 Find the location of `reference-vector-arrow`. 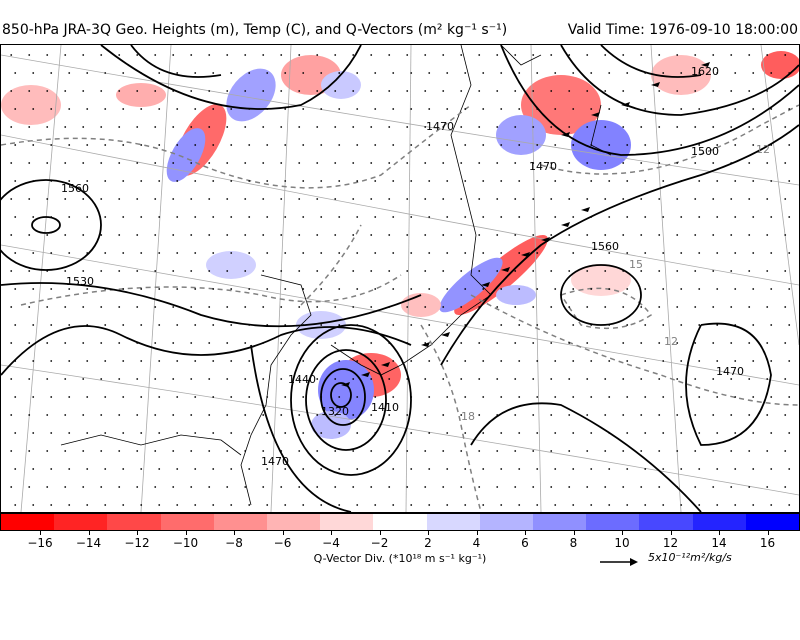

reference-vector-arrow is located at coordinates (619, 562).